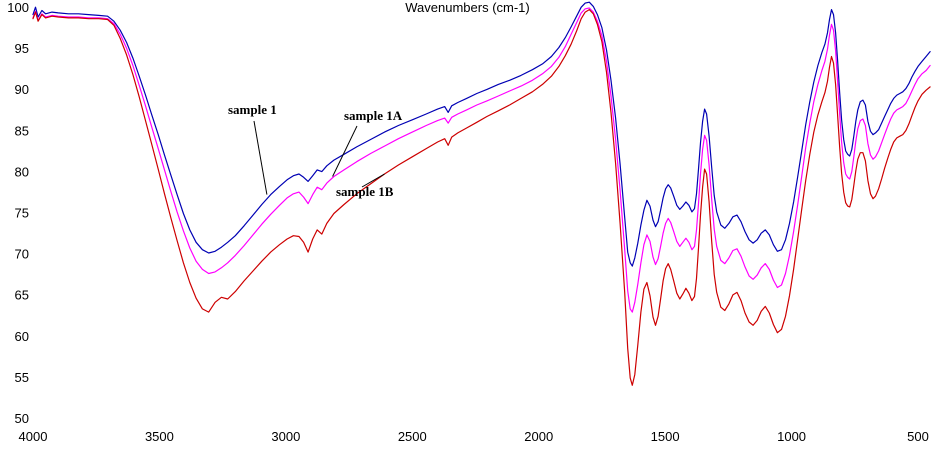  What do you see at coordinates (665, 436) in the screenshot?
I see `x-tick-label: 1500` at bounding box center [665, 436].